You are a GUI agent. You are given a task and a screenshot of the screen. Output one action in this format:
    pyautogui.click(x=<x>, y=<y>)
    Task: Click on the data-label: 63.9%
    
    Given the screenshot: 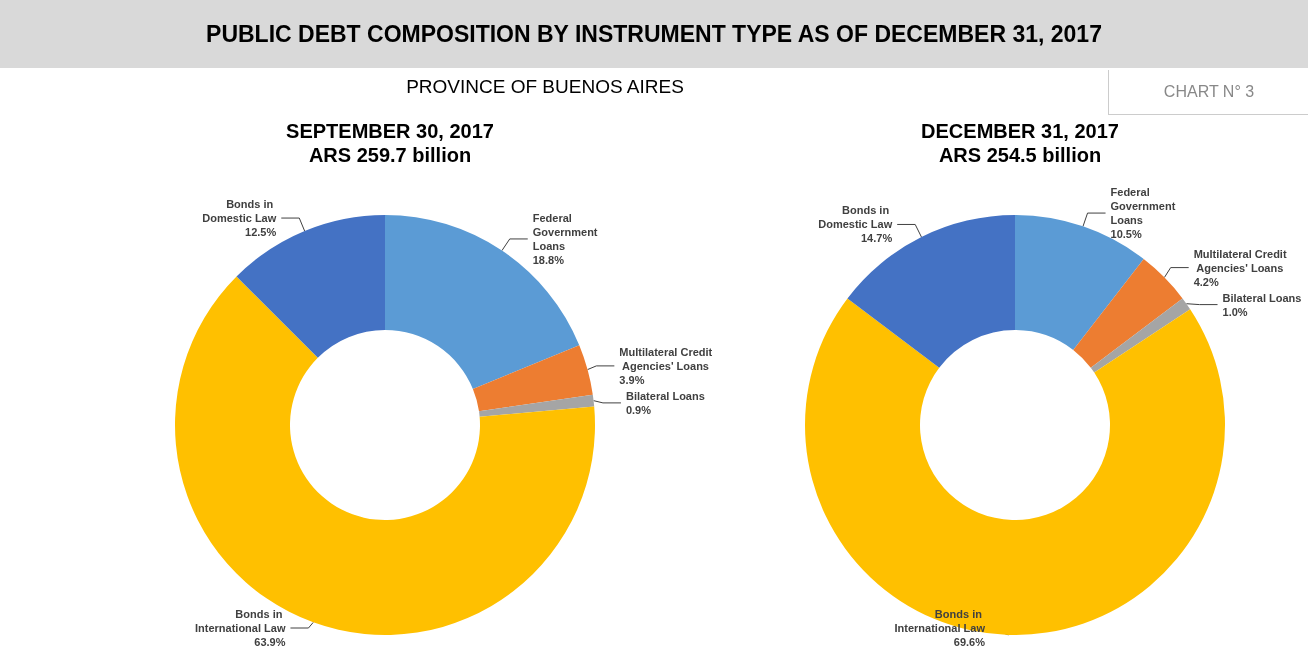 What is the action you would take?
    pyautogui.click(x=270, y=642)
    